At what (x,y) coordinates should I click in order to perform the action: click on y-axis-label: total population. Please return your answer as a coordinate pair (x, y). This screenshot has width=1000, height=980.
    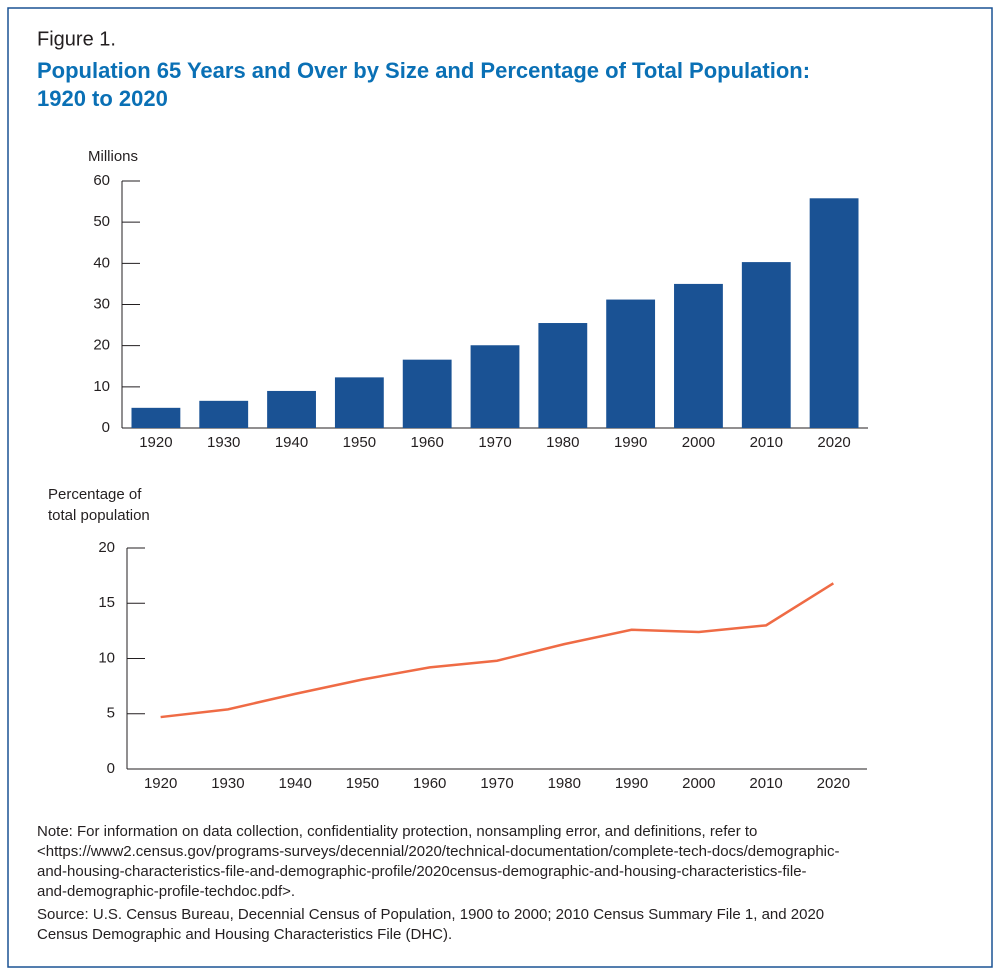
    Looking at the image, I should click on (99, 515).